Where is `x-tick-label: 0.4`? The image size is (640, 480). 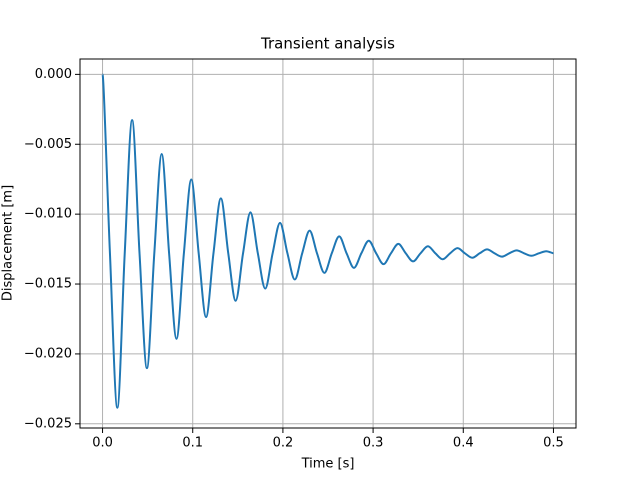
x-tick-label: 0.4 is located at coordinates (463, 443).